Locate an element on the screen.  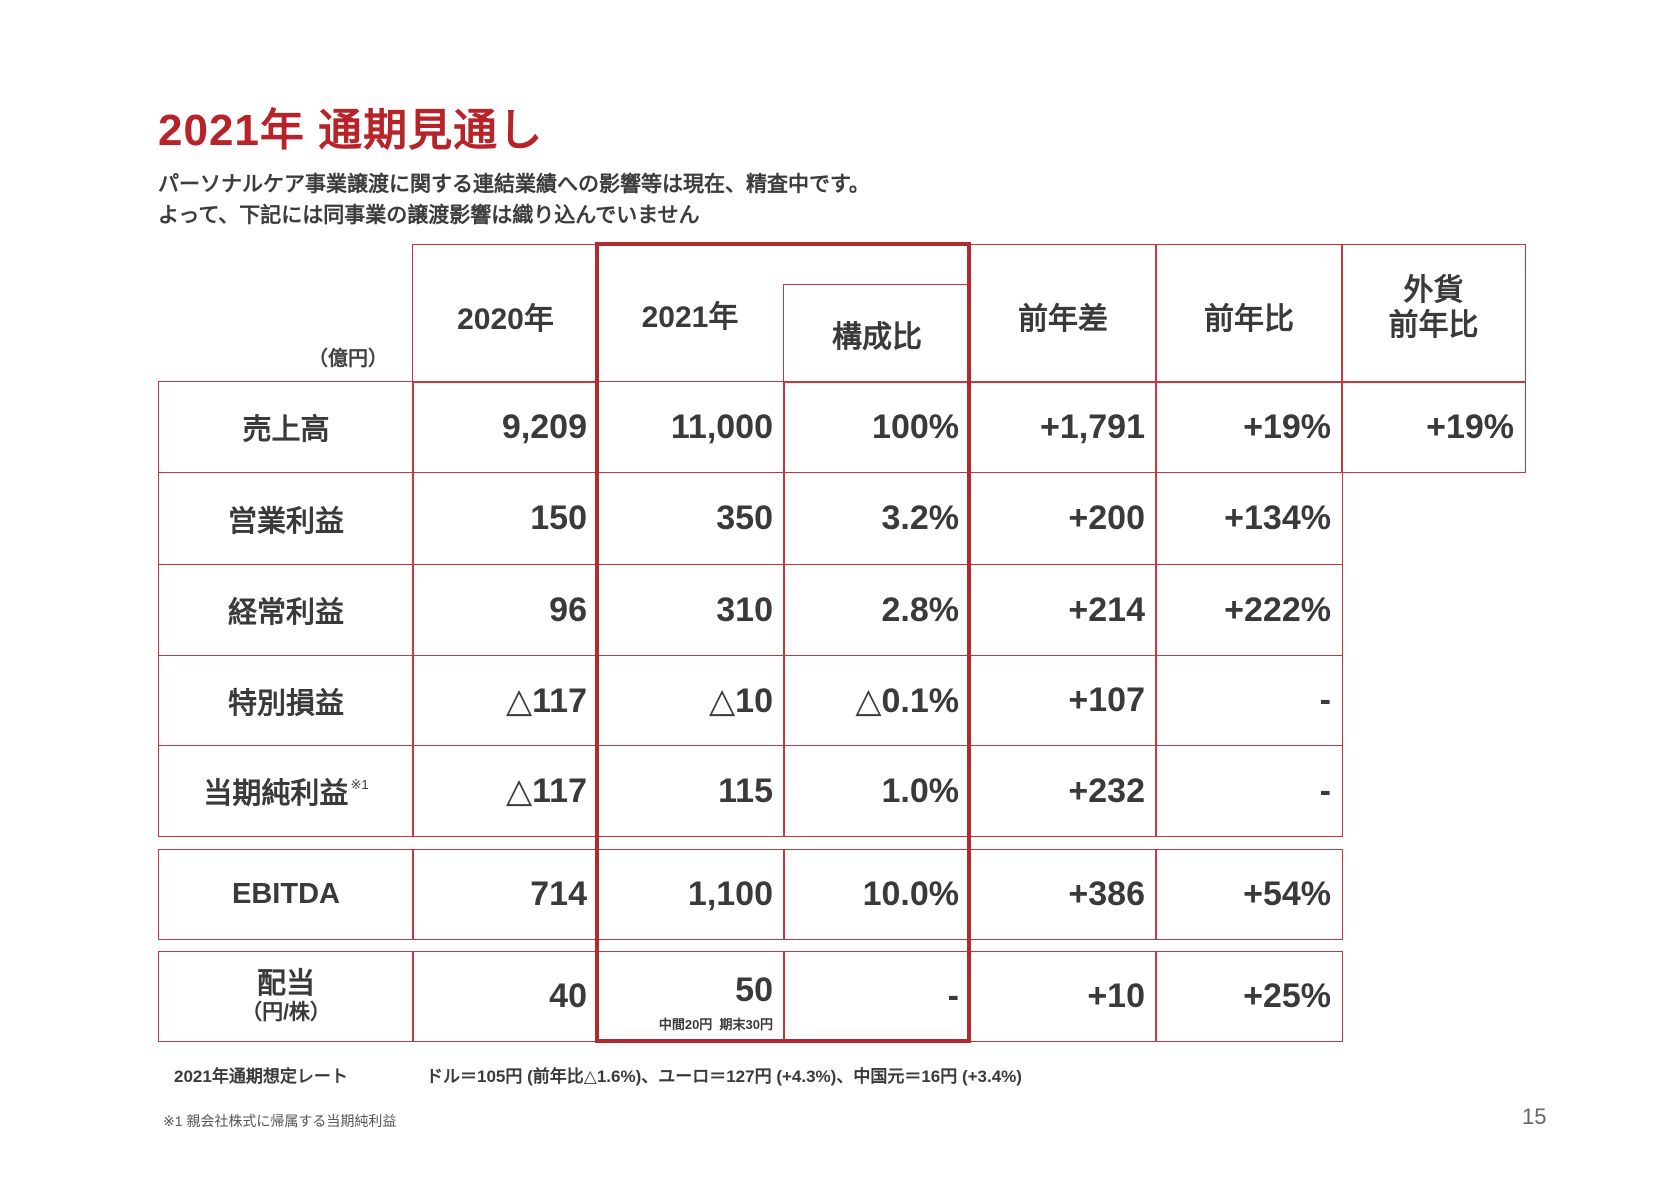
header-composition: 構成比 is located at coordinates (877, 333).